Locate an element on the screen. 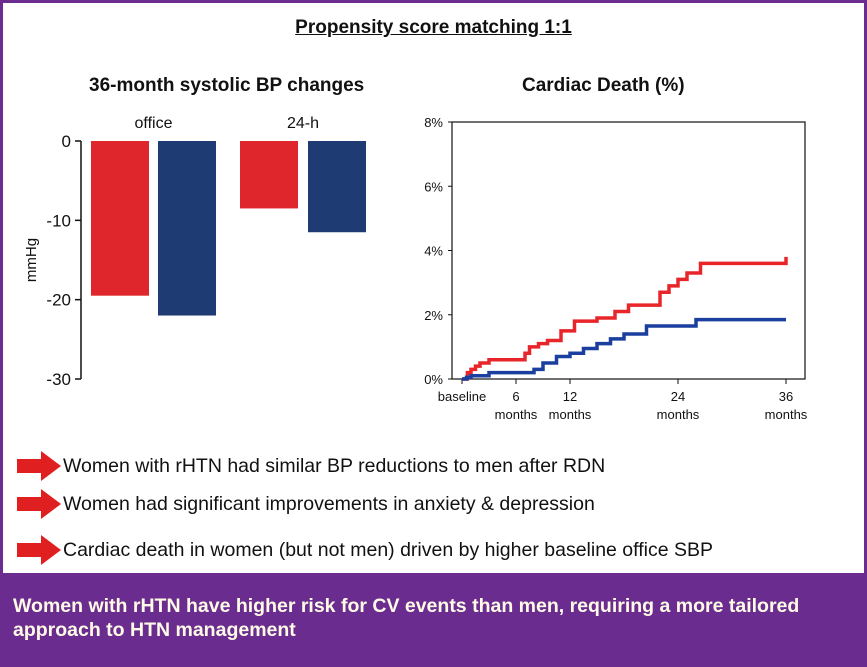  category-label: 24-h is located at coordinates (303, 123).